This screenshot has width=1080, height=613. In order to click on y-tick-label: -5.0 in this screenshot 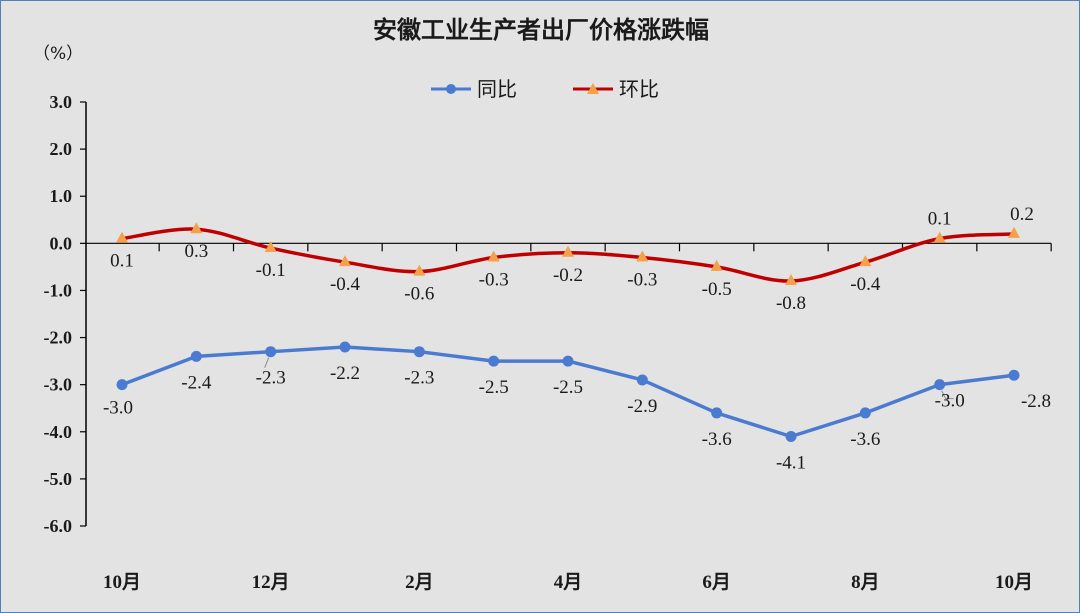, I will do `click(58, 479)`.